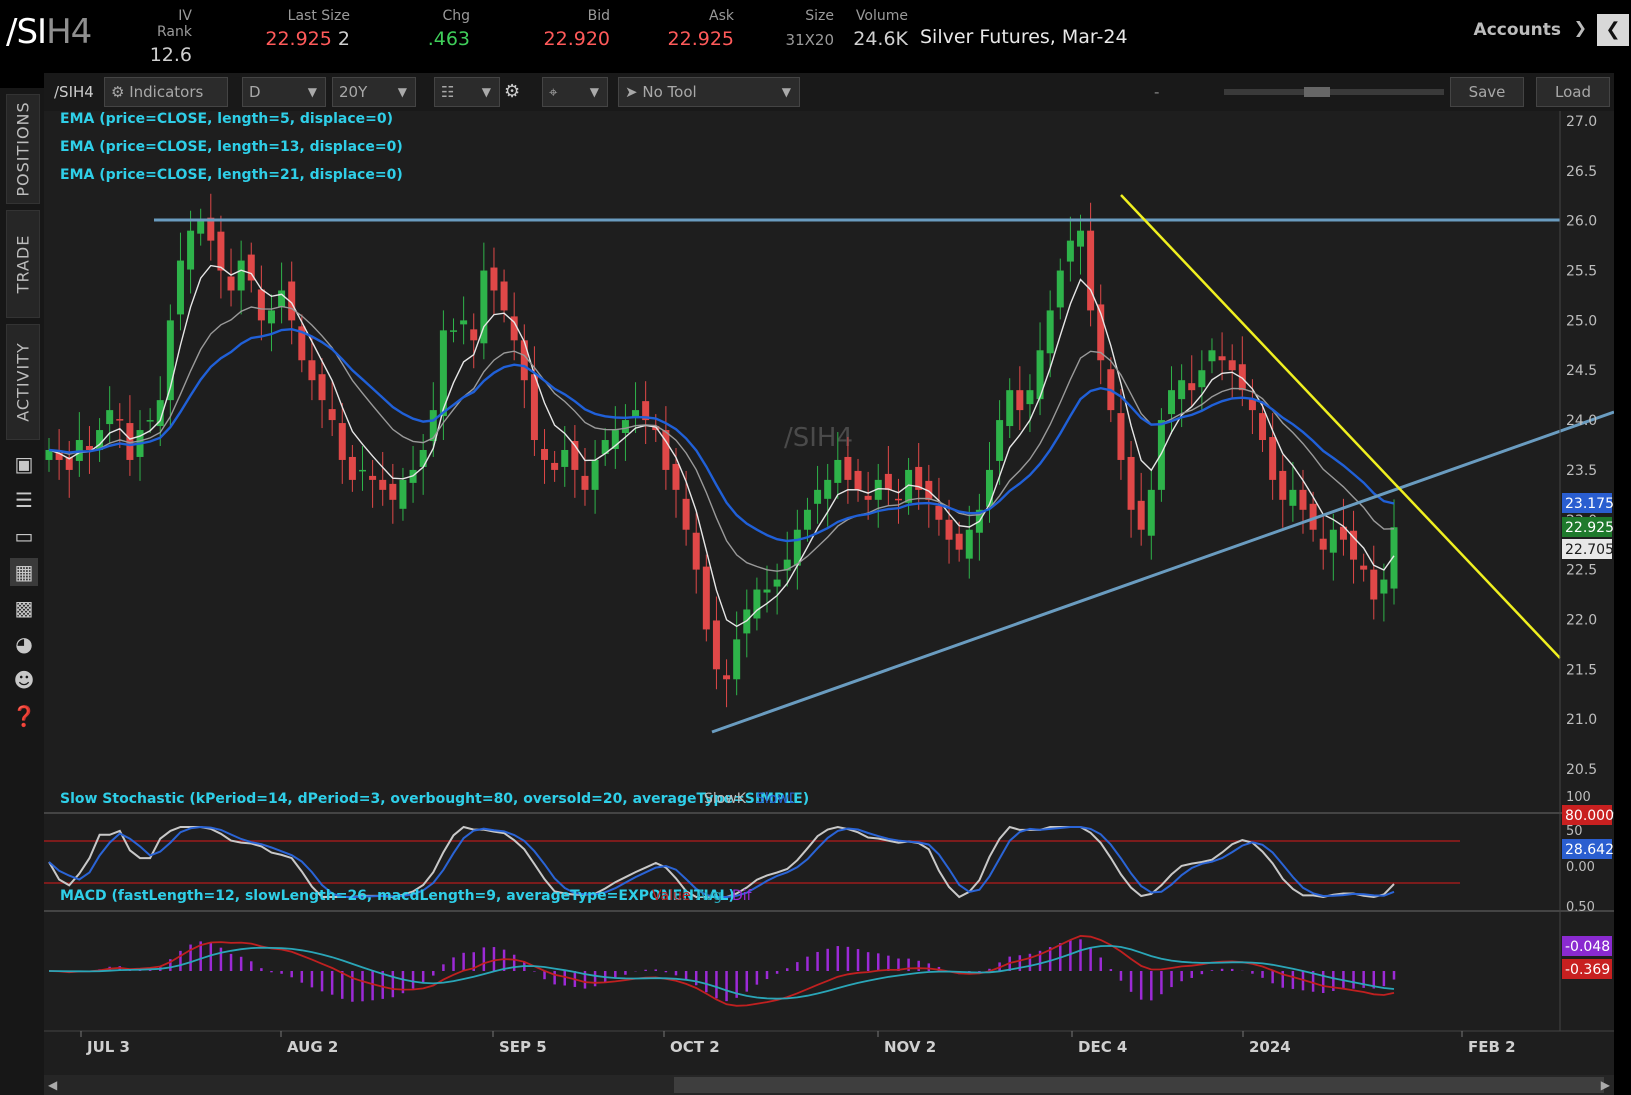 The height and width of the screenshot is (1095, 1631). Describe the element at coordinates (1139, 1085) in the screenshot. I see `scroll-thumb` at that location.